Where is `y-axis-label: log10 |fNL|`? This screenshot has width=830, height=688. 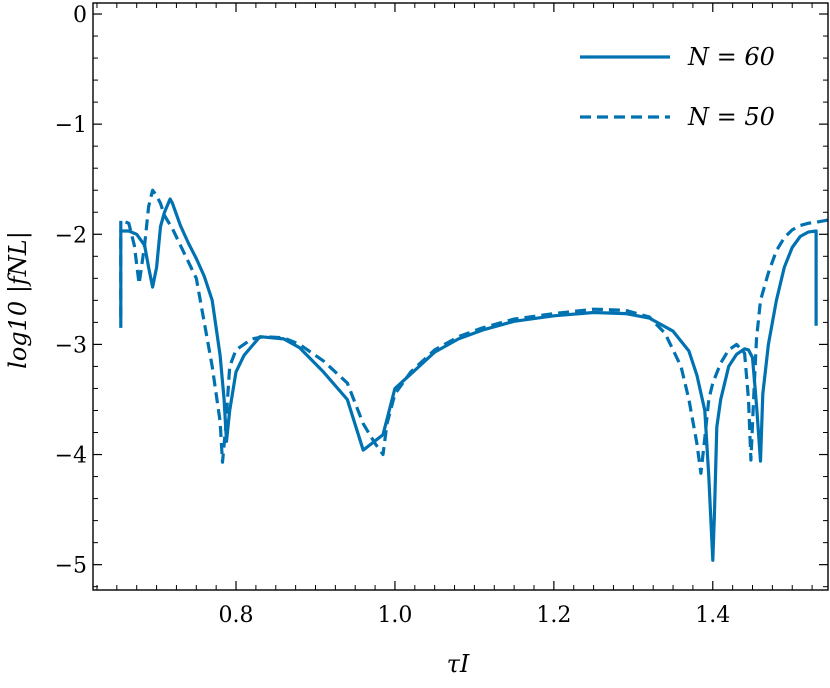
y-axis-label: log10 |fNL| is located at coordinates (18, 300).